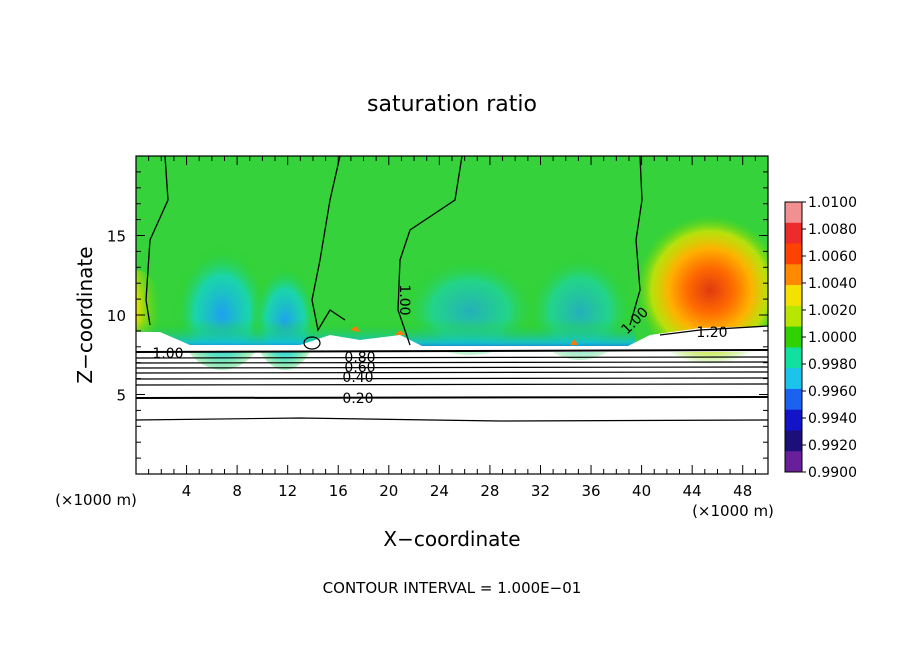  Describe the element at coordinates (832, 203) in the screenshot. I see `colorbar-level-label: 1.0100` at that location.